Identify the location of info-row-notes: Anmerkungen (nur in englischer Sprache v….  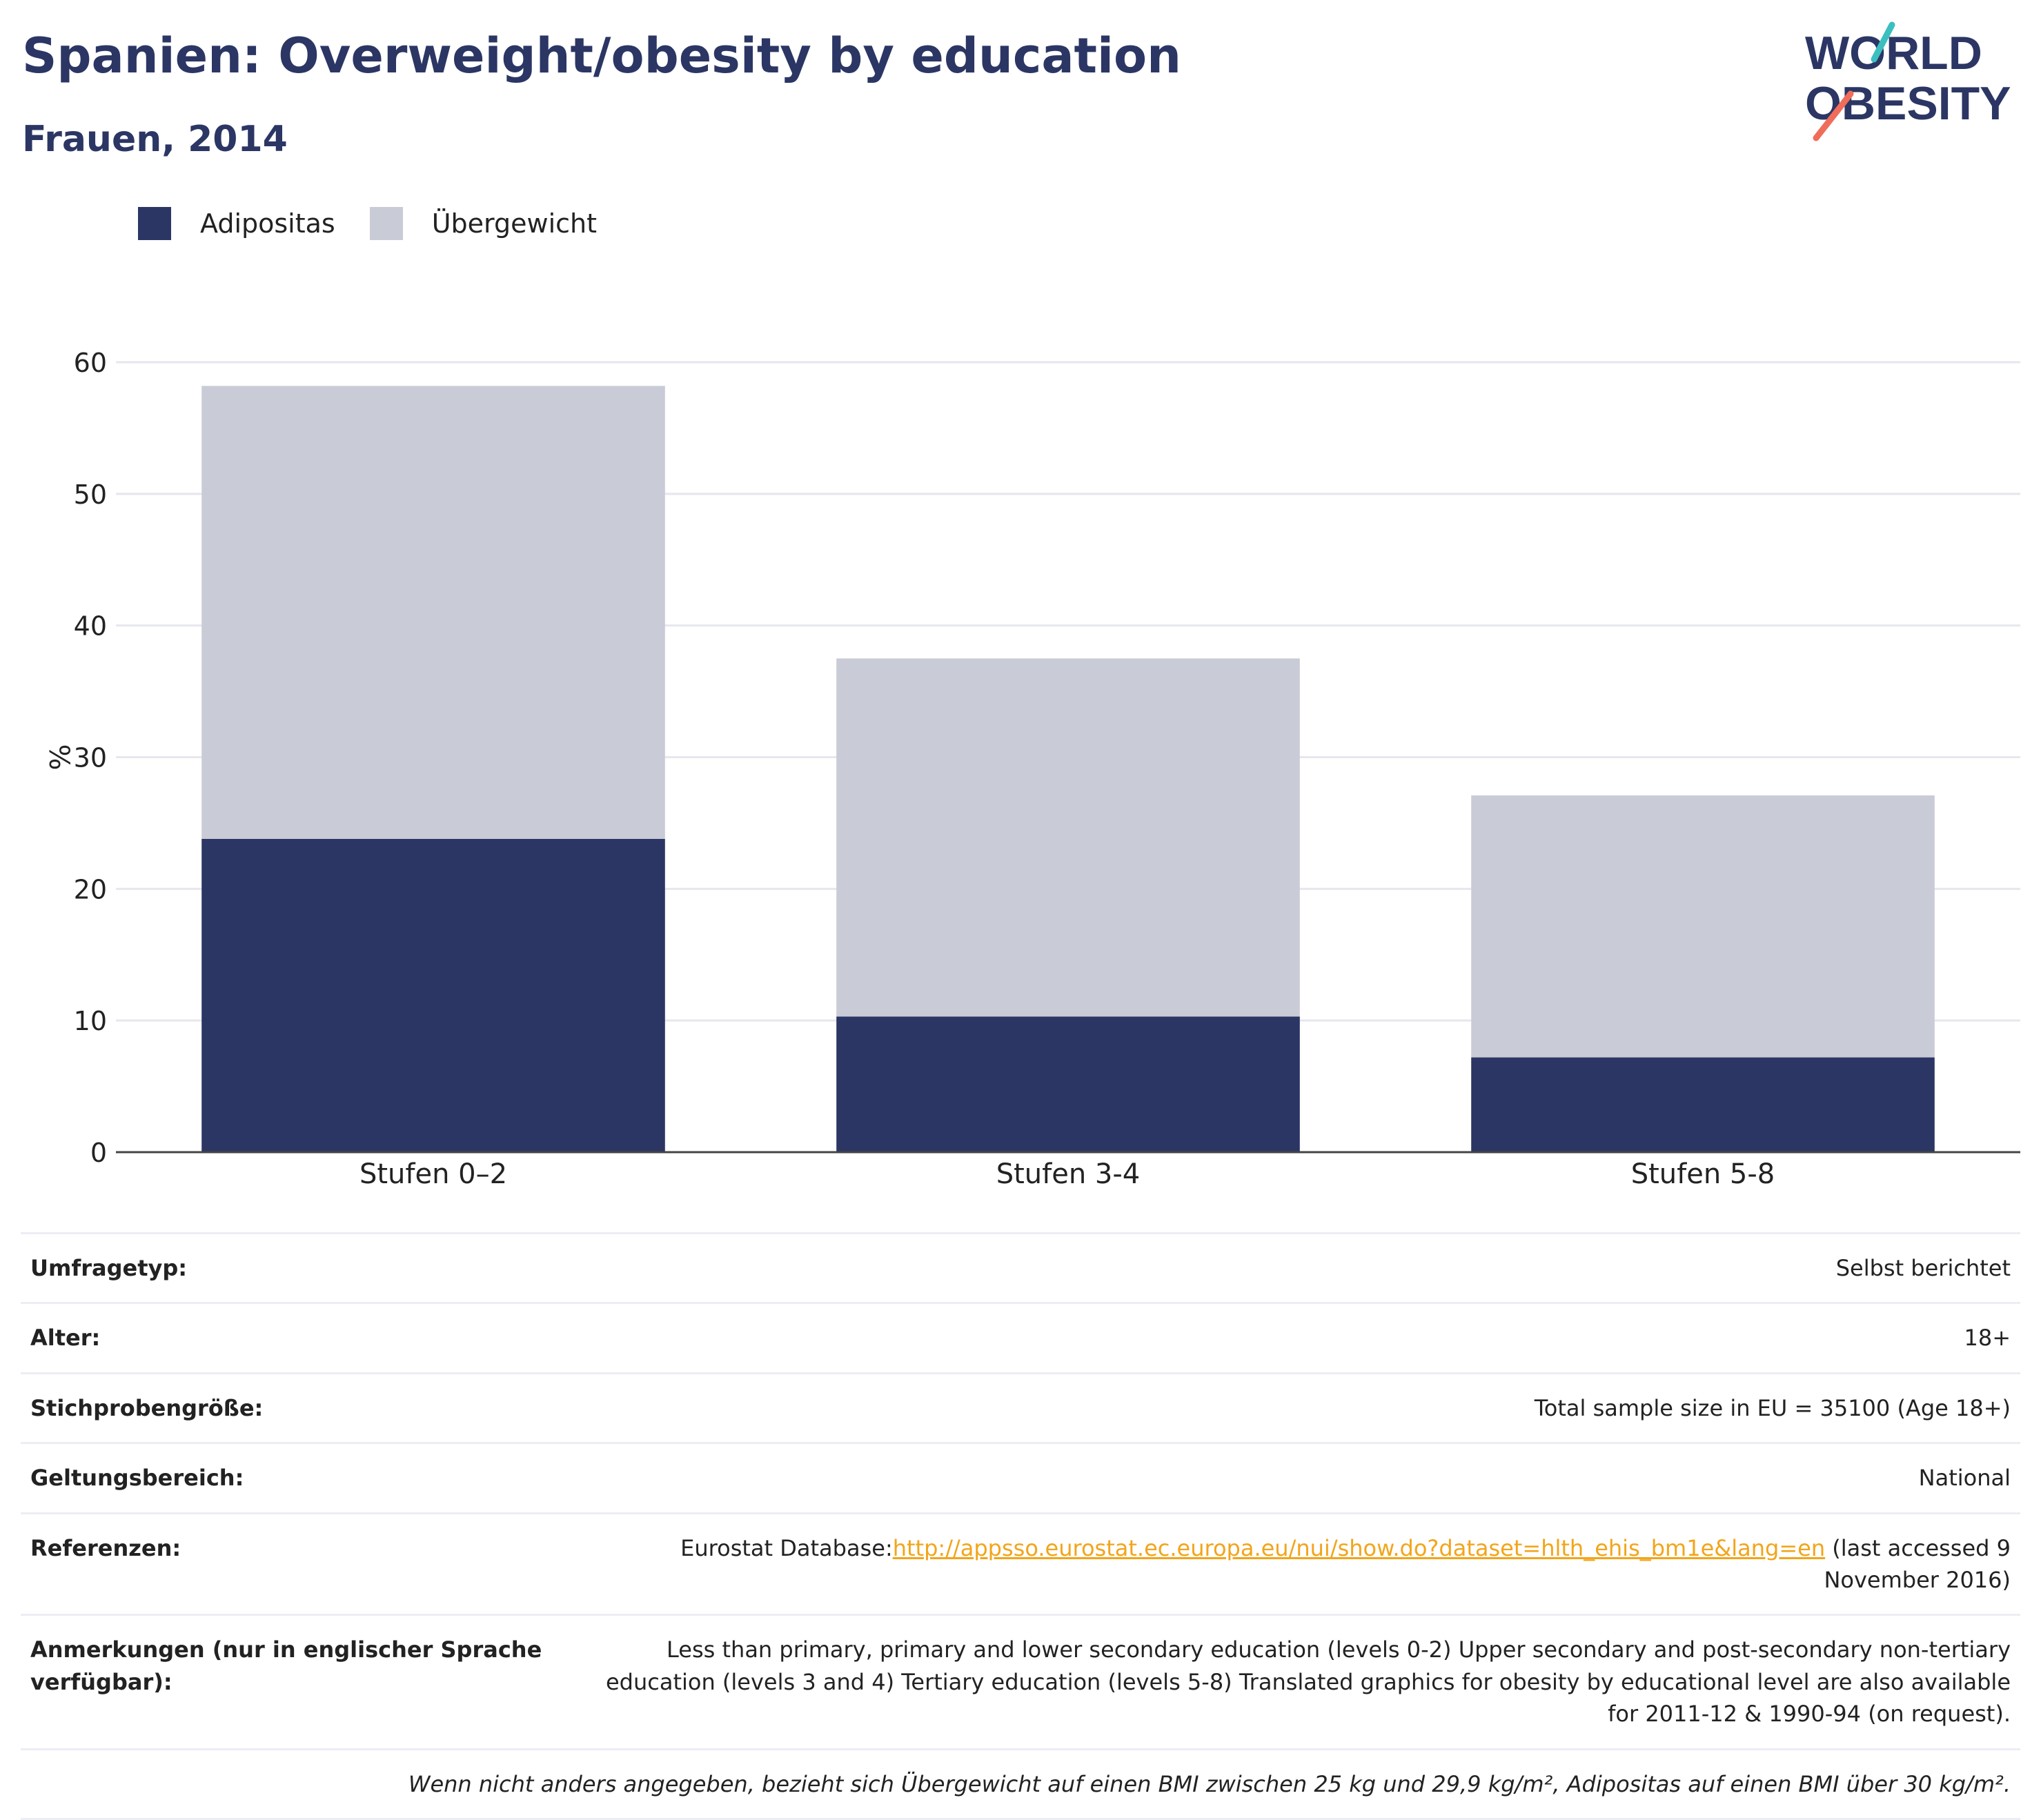
(1020, 1682).